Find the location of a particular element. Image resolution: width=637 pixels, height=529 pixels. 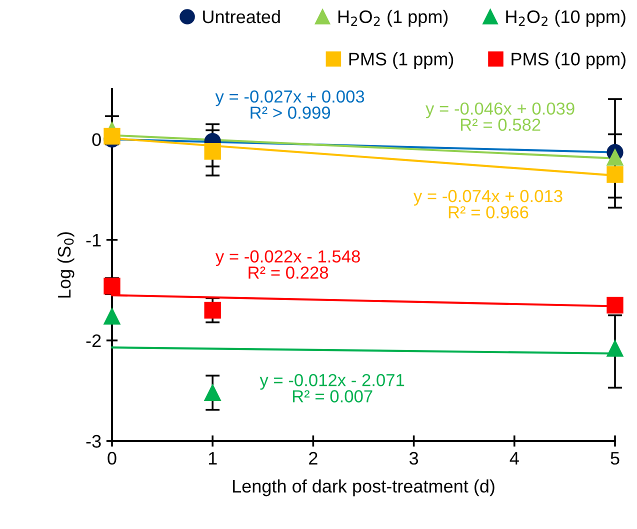

x-axis-title: Length of dark post-treatment (d) is located at coordinates (363, 487).